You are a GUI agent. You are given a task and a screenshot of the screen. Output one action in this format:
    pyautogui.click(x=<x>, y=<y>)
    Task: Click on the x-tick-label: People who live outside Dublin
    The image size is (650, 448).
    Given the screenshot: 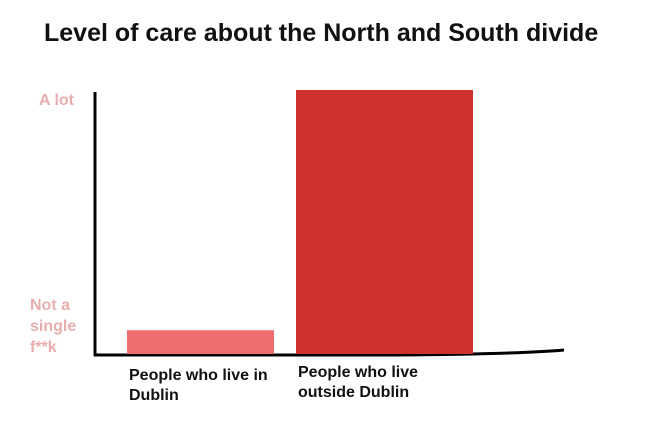 What is the action you would take?
    pyautogui.click(x=358, y=382)
    